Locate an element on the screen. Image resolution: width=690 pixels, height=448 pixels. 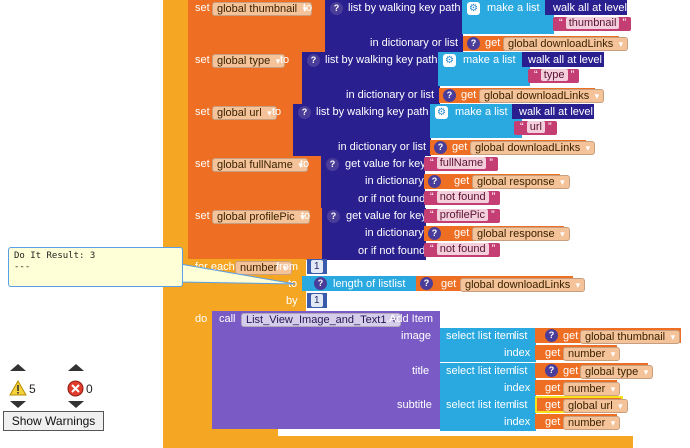
by-label: by is located at coordinates (292, 301).